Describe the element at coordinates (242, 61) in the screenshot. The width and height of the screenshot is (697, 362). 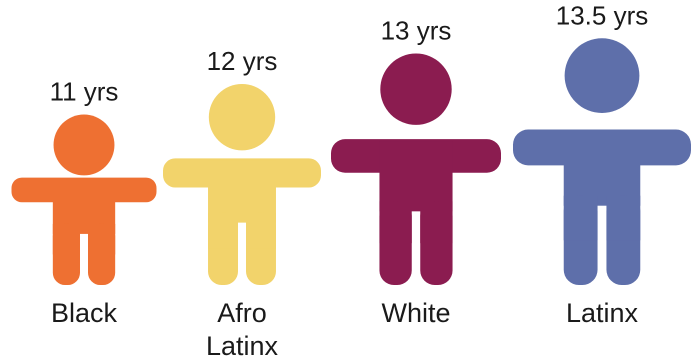
I see `value-label: 12 yrs` at that location.